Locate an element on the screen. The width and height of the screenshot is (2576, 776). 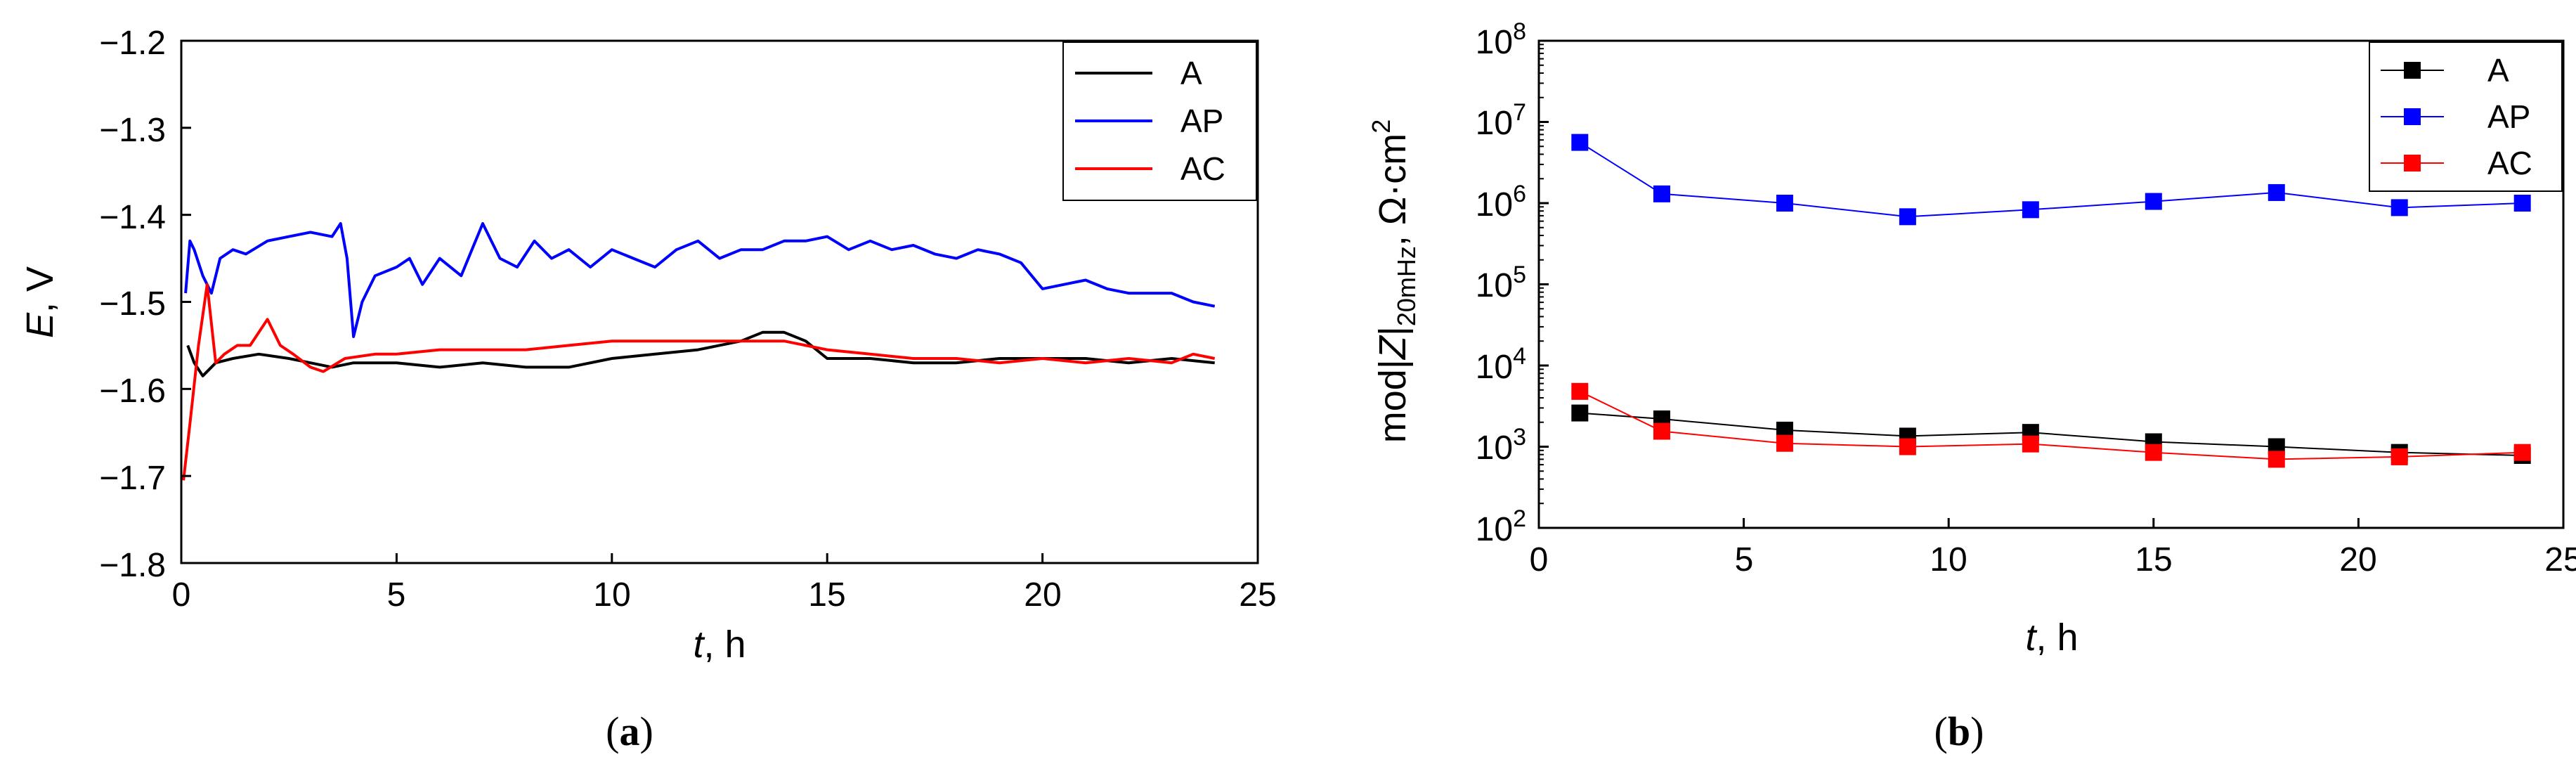
panel-a-caption: (a) is located at coordinates (629, 732).